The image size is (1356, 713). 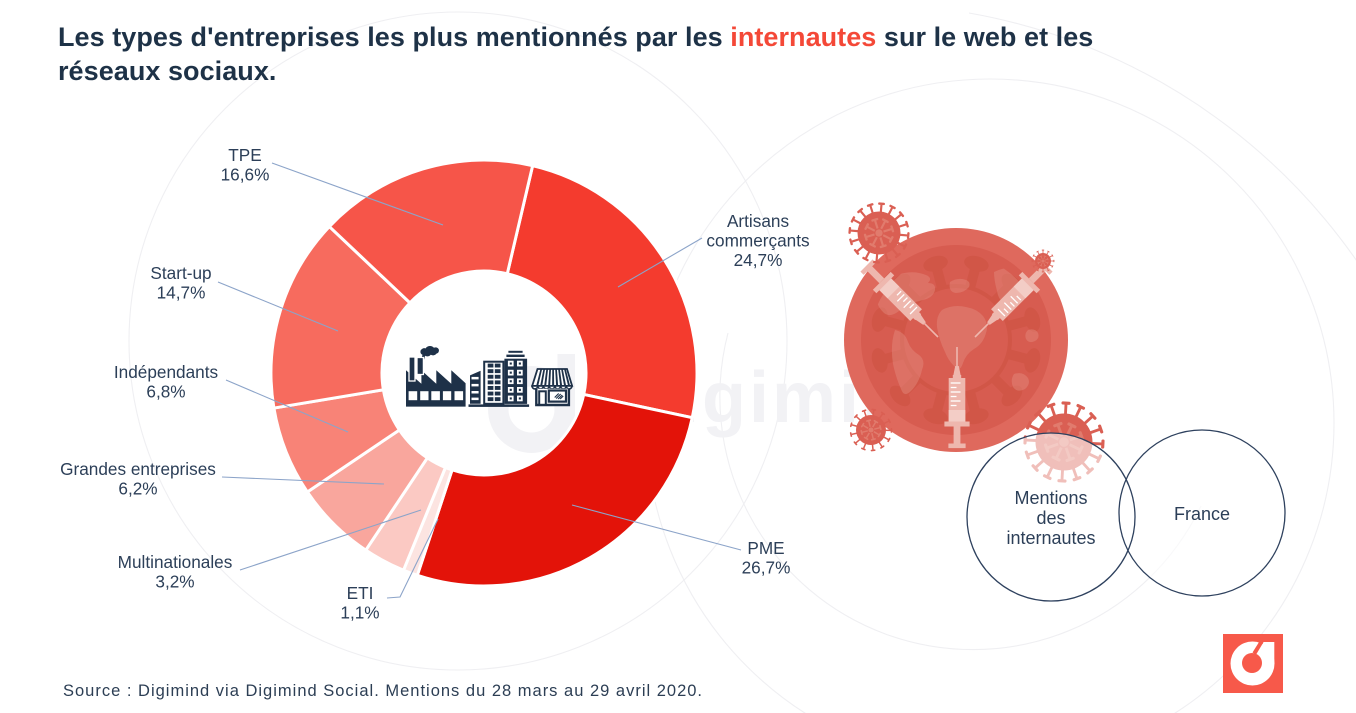 I want to click on svg-text: 1,1%, so click(x=359, y=613).